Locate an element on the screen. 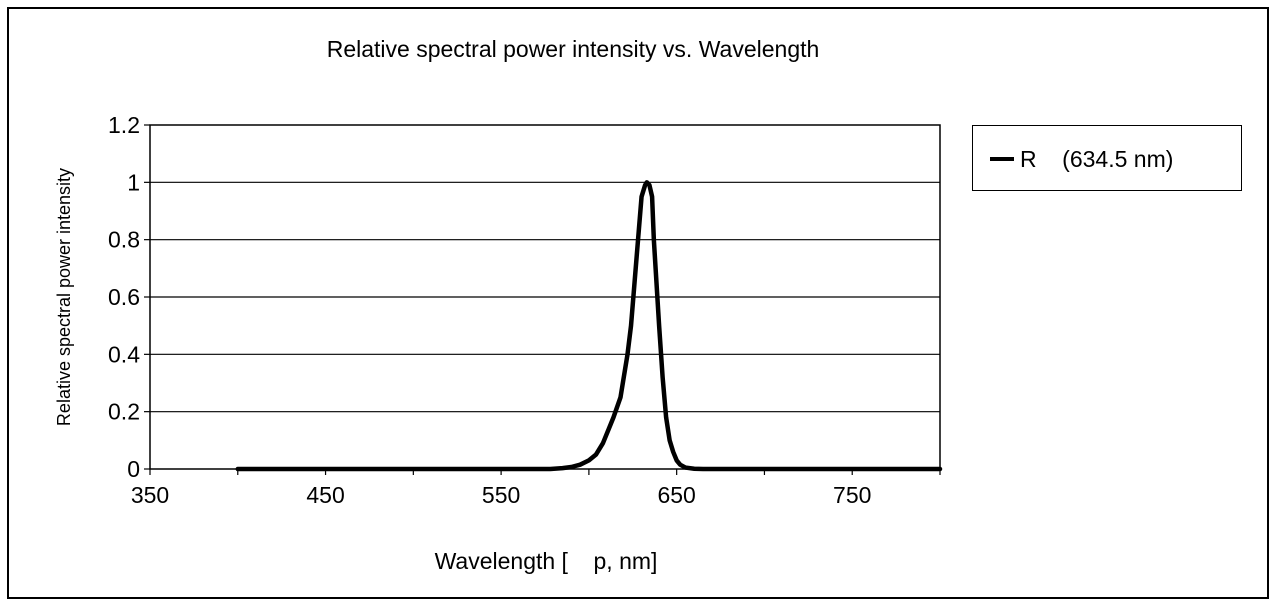 Image resolution: width=1278 pixels, height=607 pixels. x-tick-label: 450 is located at coordinates (325, 495).